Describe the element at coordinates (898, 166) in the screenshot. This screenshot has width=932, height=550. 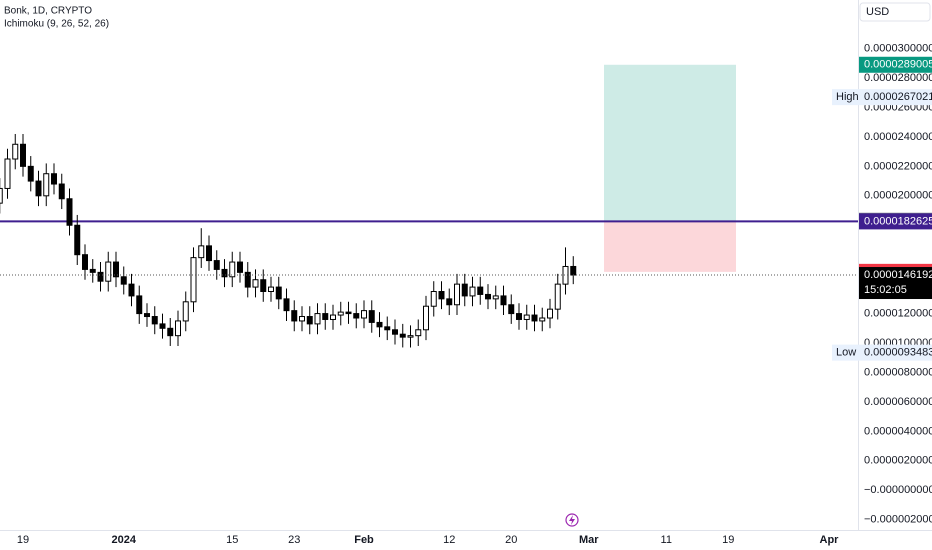
I see `y-tick-label: 0.0000220000` at that location.